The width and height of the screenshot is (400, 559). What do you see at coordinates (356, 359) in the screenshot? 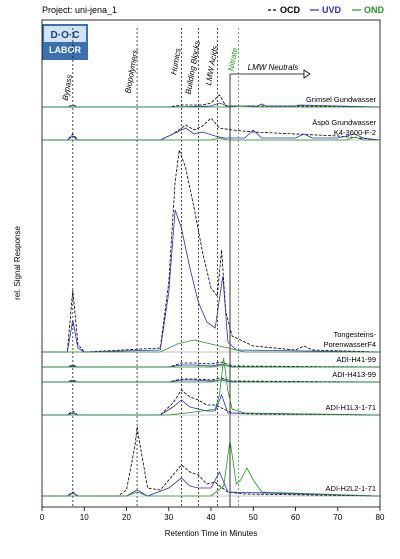
I see `sample-label: ADI-H41-99` at bounding box center [356, 359].